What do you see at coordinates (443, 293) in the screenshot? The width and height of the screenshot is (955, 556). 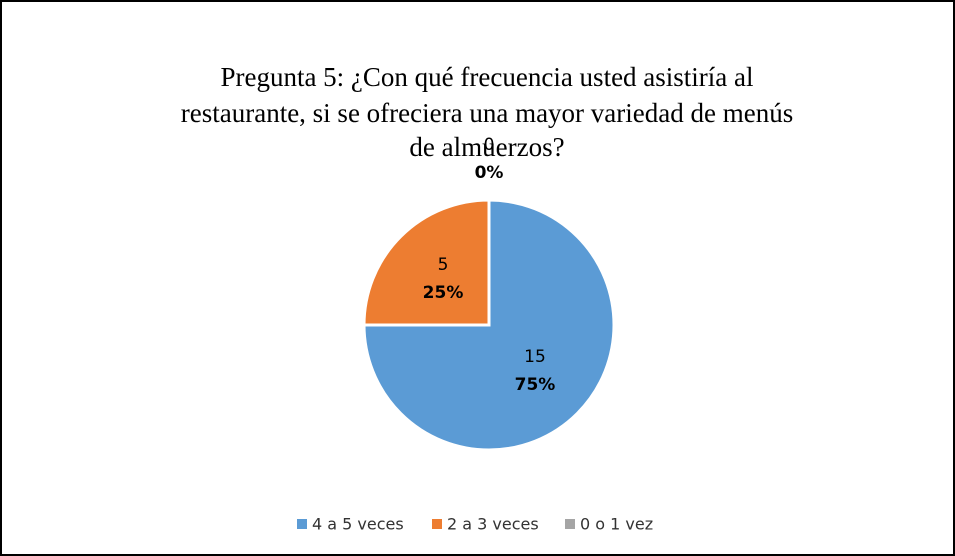 I see `data-label: 25%` at bounding box center [443, 293].